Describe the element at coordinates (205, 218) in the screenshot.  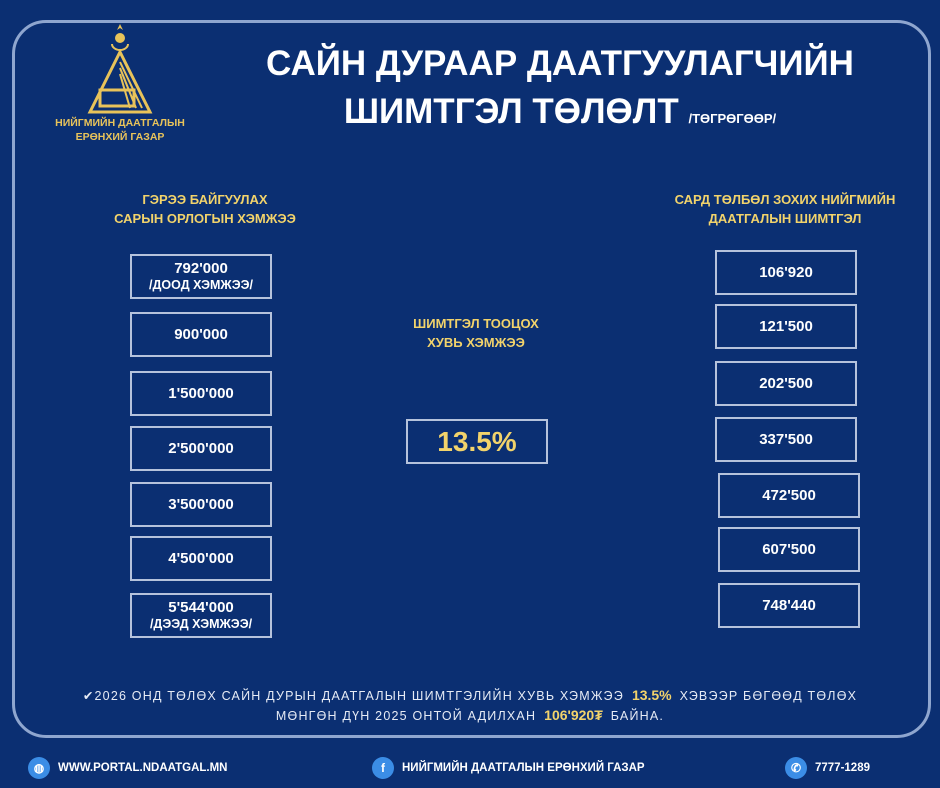
I see `left-header-line2: САРЫН ОРЛОГЫН ХЭМЖЭЭ` at that location.